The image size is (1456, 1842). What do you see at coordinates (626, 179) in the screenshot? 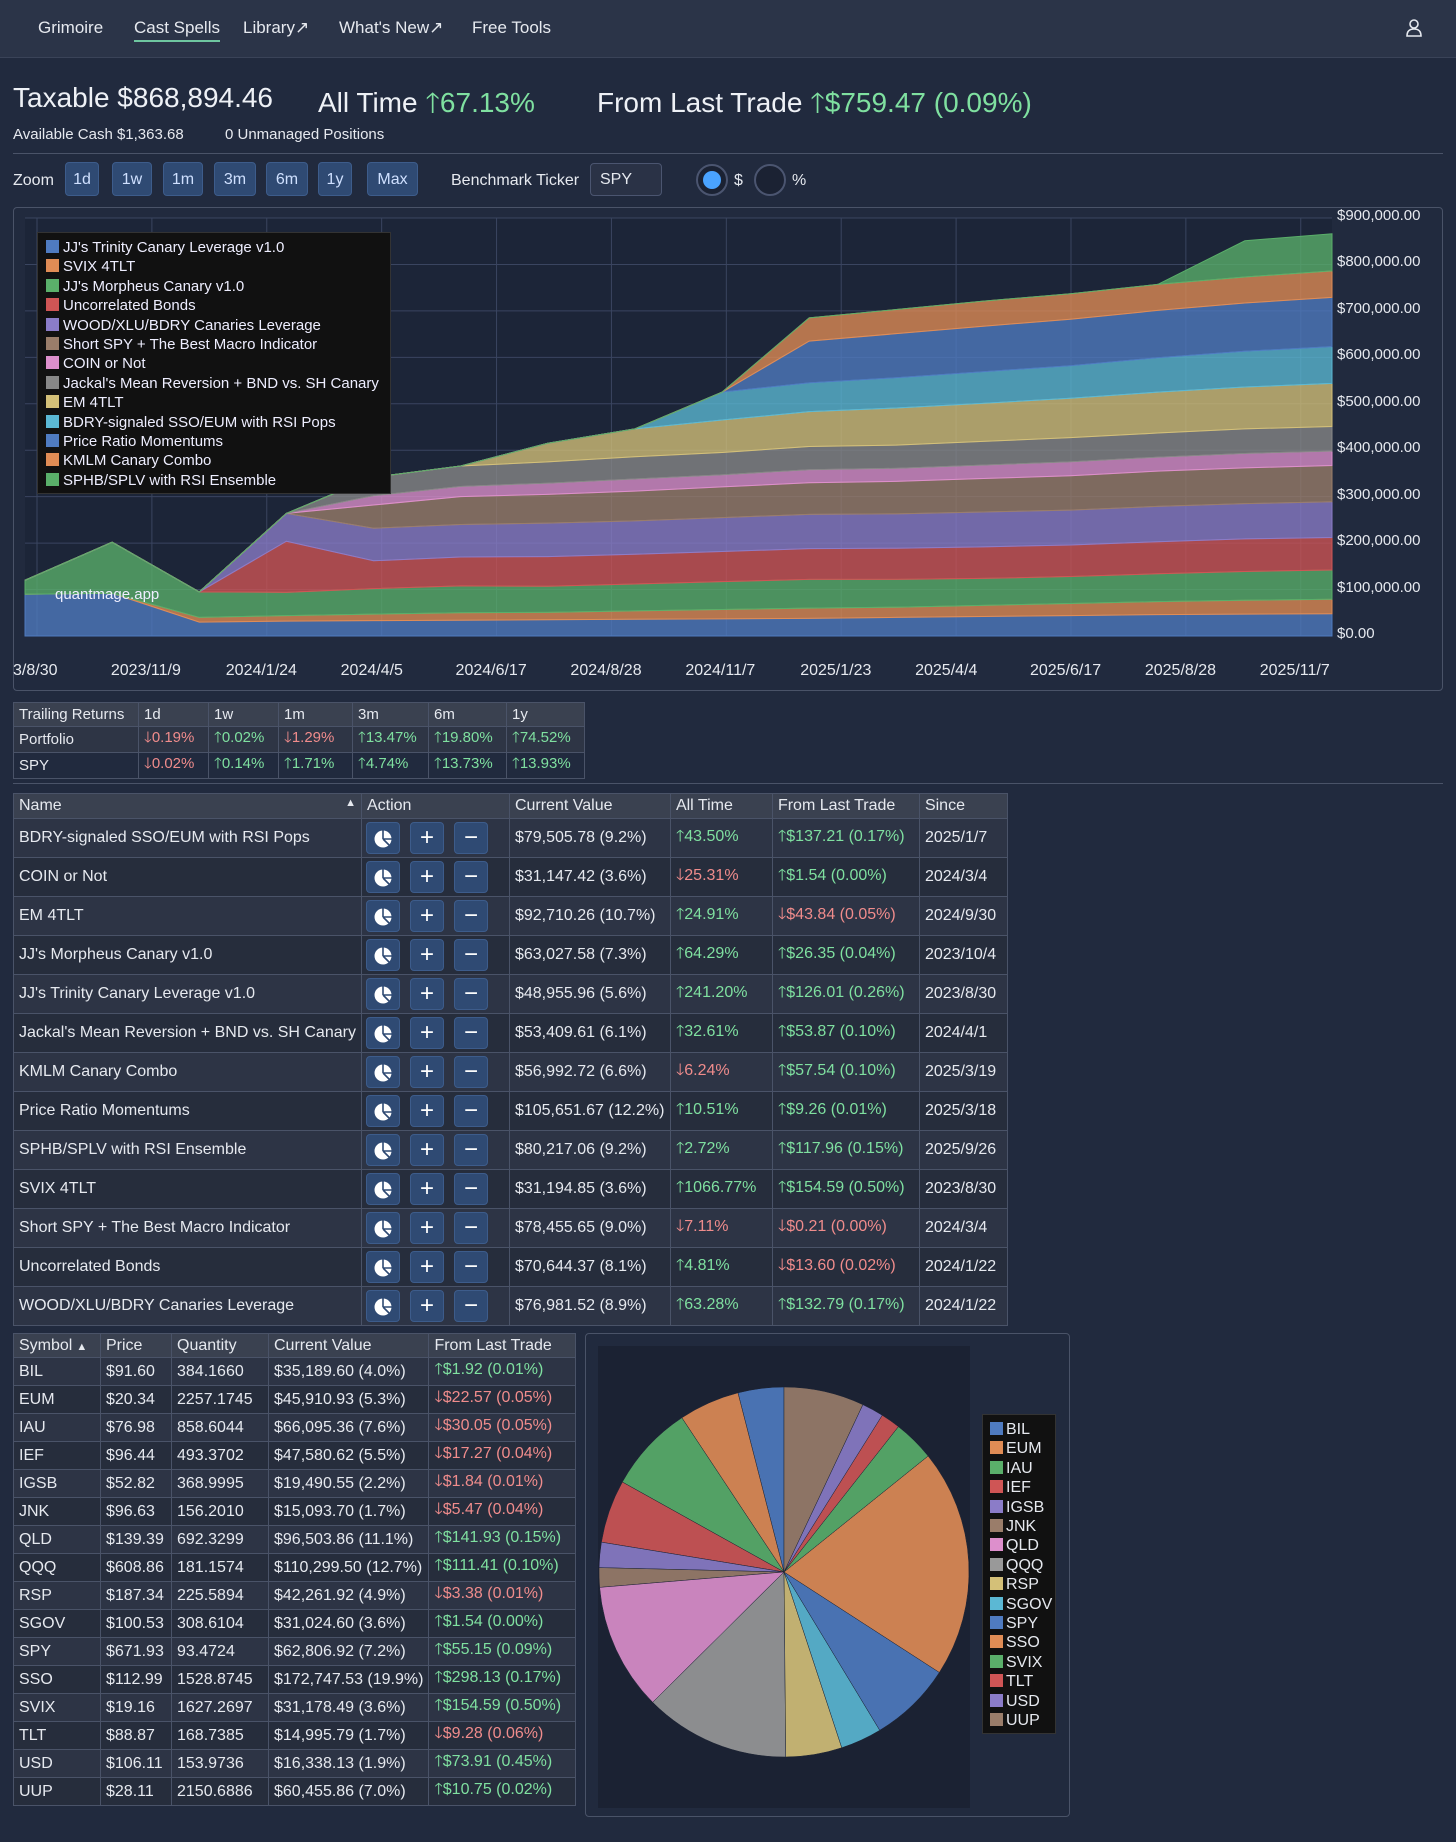
I see `benchmark-ticker-input` at bounding box center [626, 179].